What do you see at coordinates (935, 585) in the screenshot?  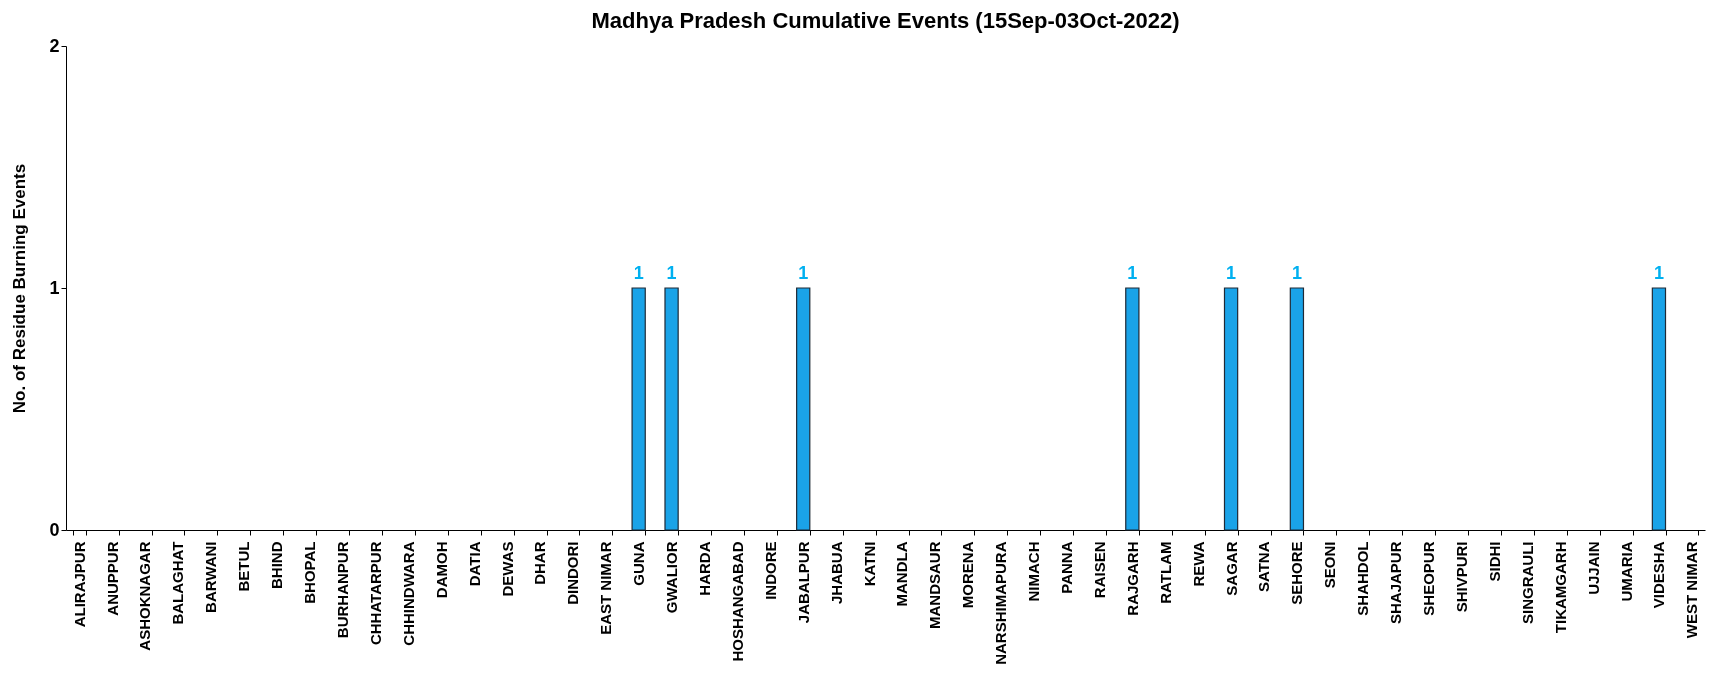 I see `x-tick-label: MANDSAUR` at bounding box center [935, 585].